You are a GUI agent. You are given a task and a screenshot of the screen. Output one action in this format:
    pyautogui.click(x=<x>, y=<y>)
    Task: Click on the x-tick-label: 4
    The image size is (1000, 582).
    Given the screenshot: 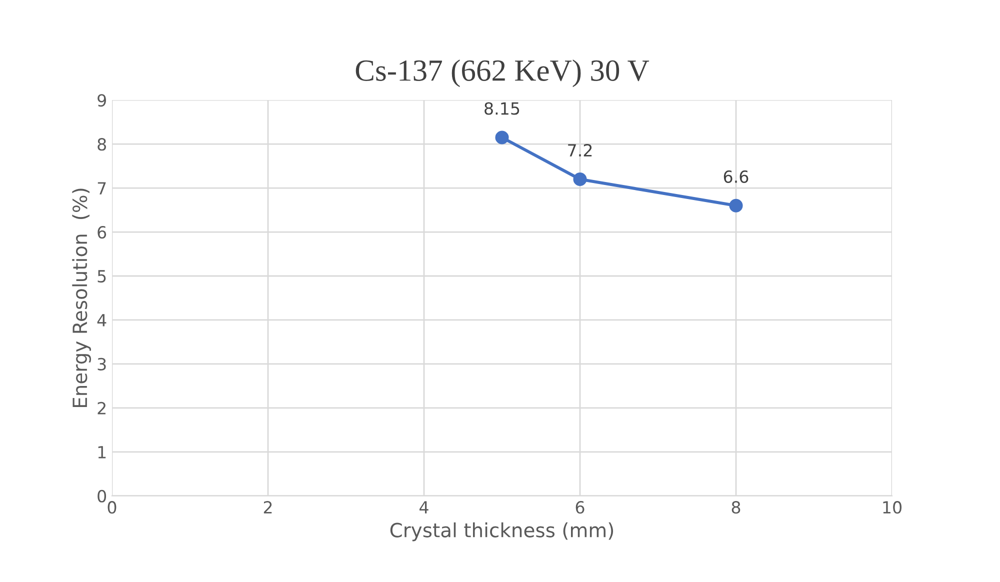 What is the action you would take?
    pyautogui.click(x=424, y=507)
    